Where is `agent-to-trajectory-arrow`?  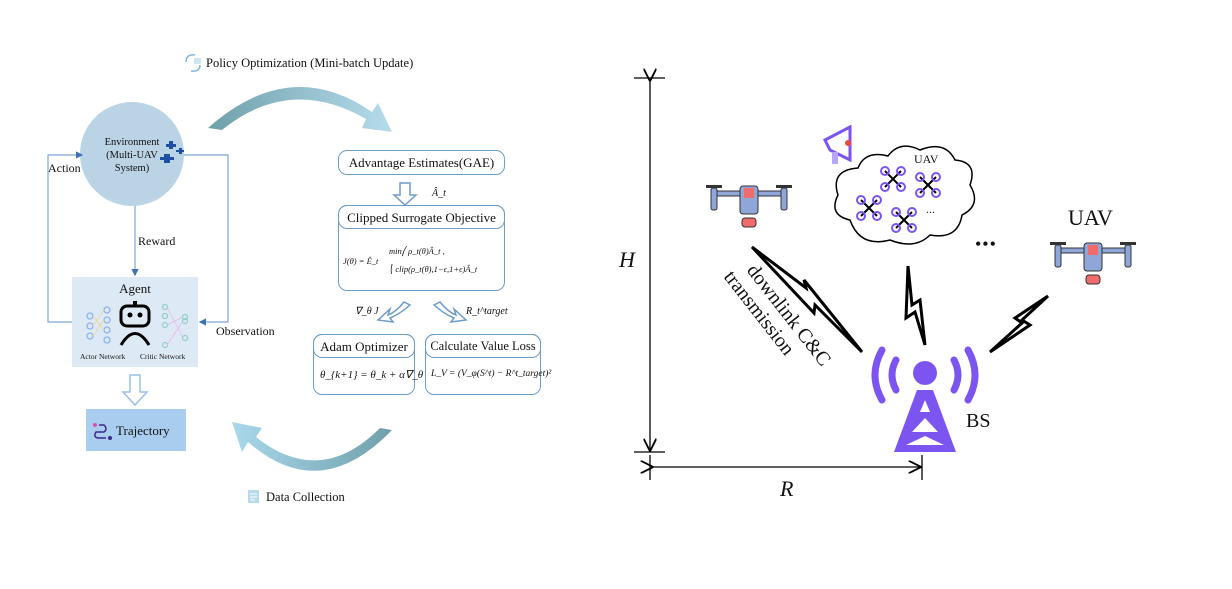
agent-to-trajectory-arrow is located at coordinates (135, 390).